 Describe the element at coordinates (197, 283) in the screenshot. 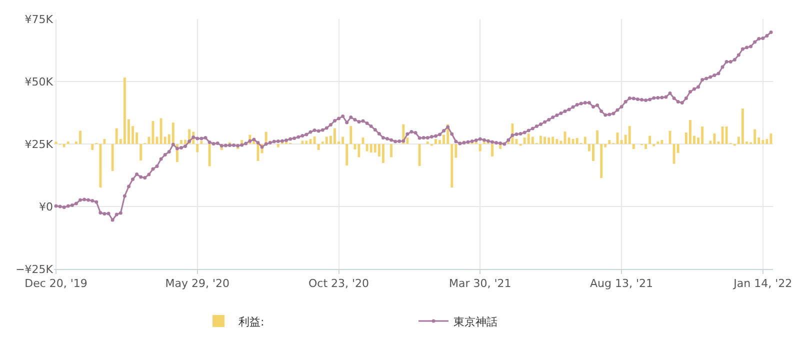

I see `x-tick-label: May 29, '20` at that location.